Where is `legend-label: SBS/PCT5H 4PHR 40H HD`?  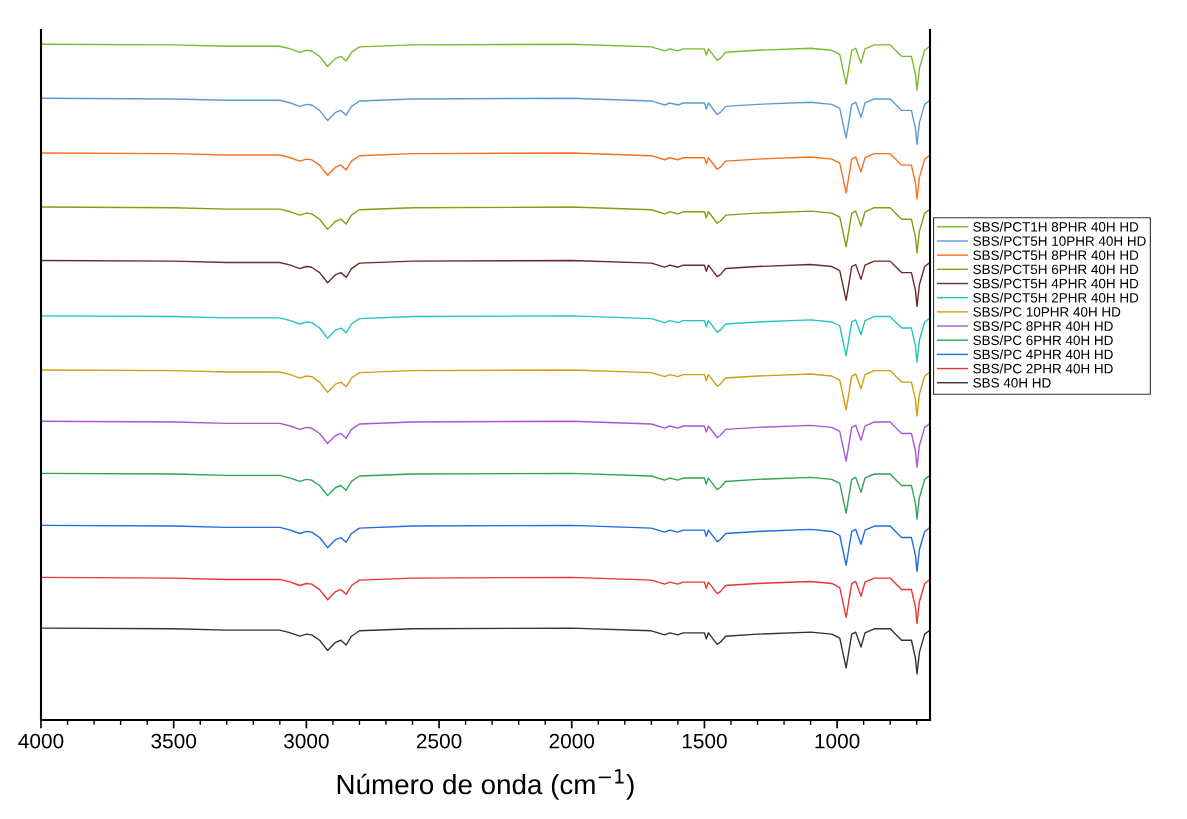
legend-label: SBS/PCT5H 4PHR 40H HD is located at coordinates (1056, 283).